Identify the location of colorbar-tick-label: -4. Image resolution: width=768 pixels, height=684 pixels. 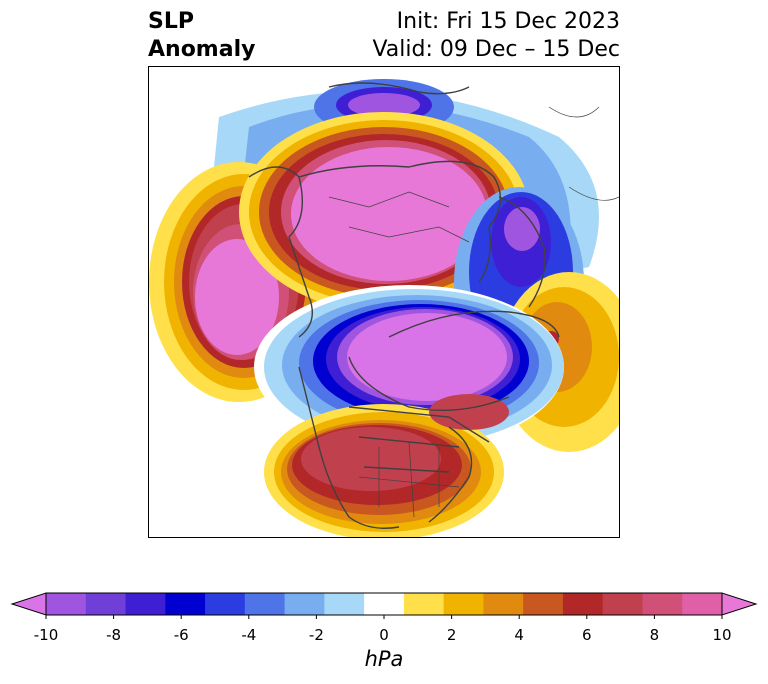
(249, 635).